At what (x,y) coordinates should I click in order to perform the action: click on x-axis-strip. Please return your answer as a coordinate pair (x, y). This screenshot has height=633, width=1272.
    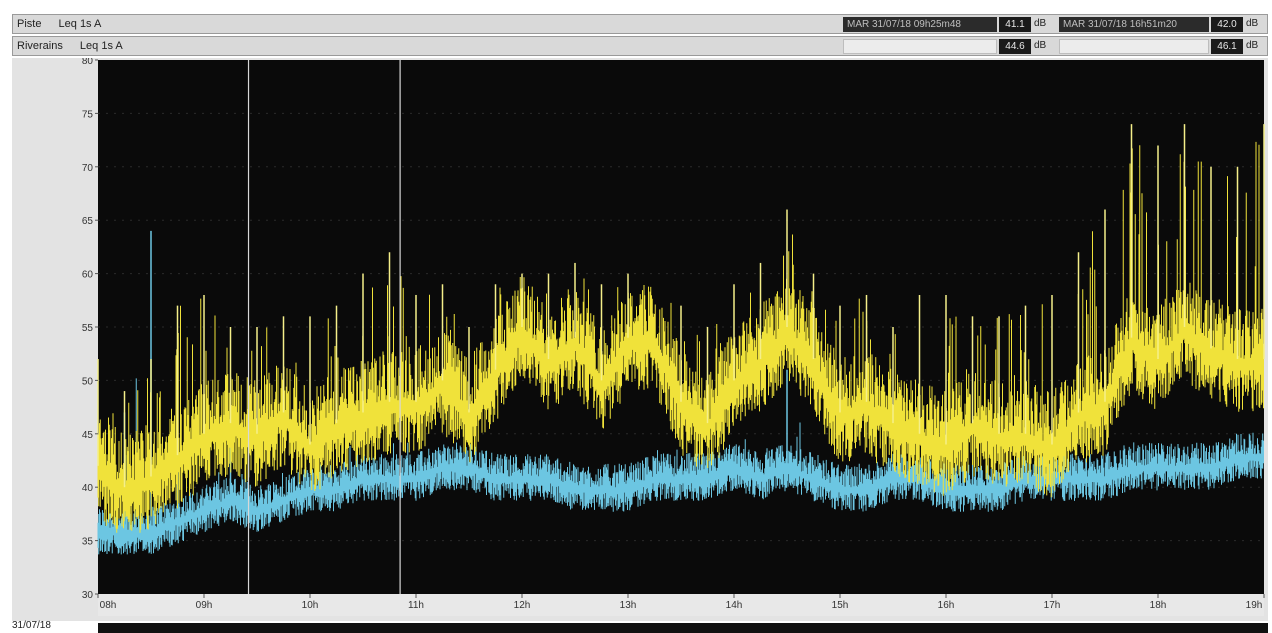
    Looking at the image, I should click on (681, 605).